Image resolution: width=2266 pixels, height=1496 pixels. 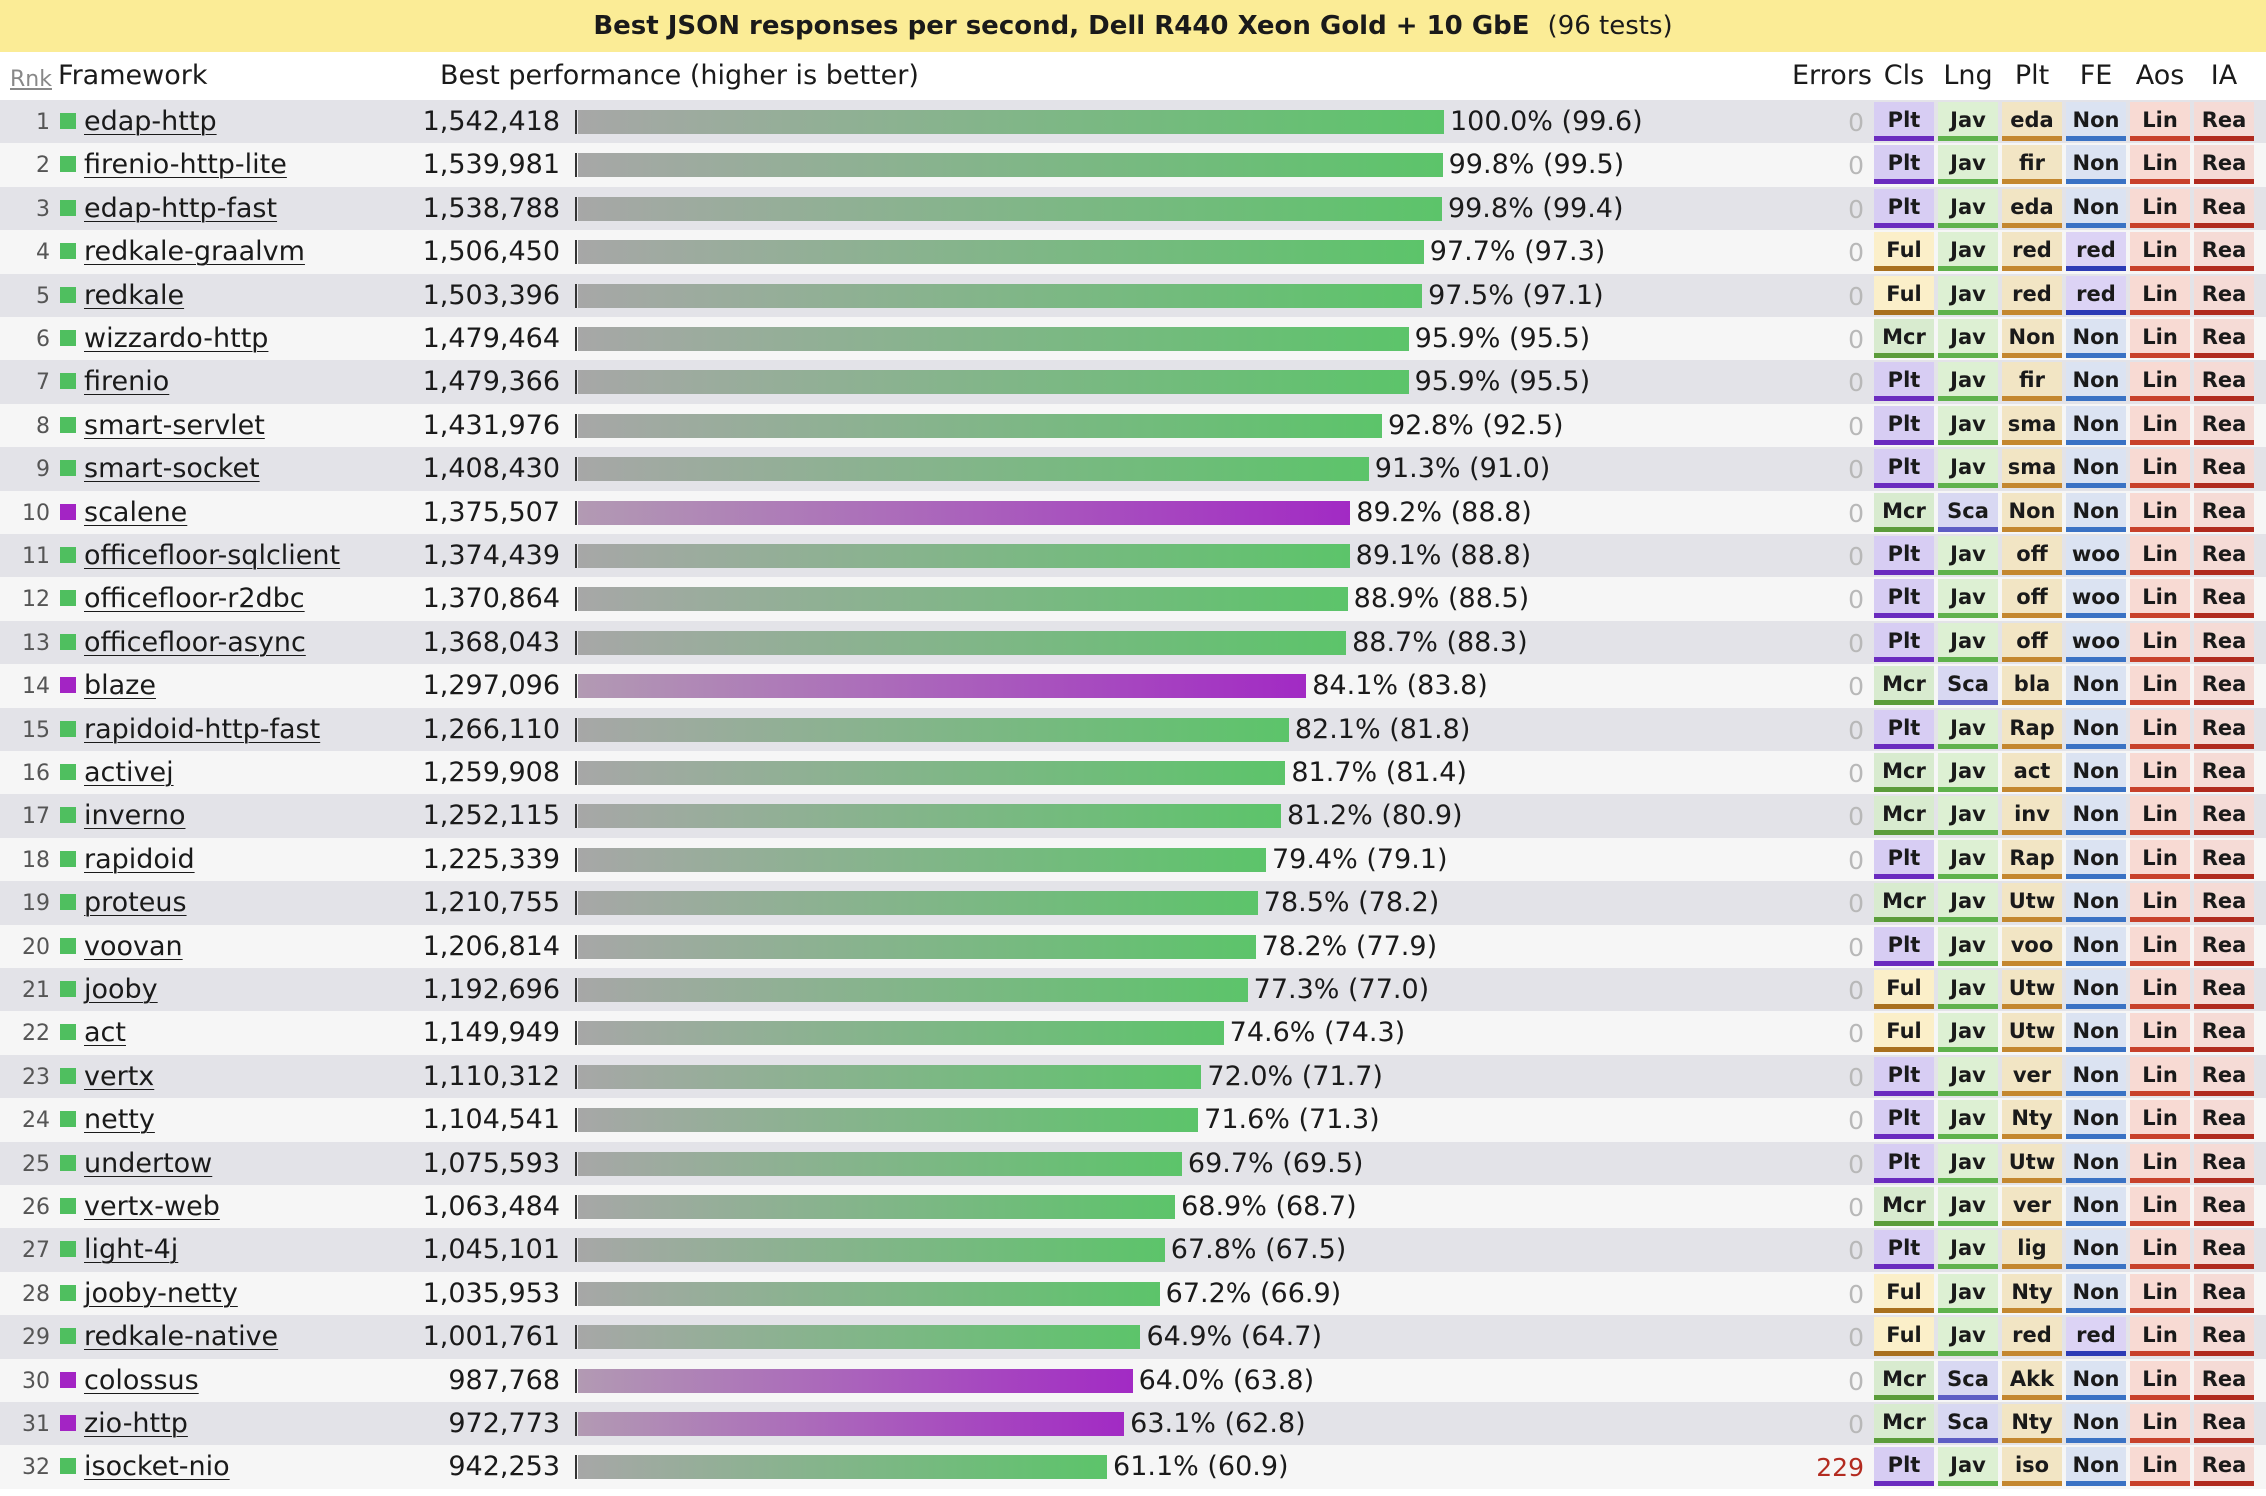 I want to click on framework-link: voovan, so click(x=133, y=946).